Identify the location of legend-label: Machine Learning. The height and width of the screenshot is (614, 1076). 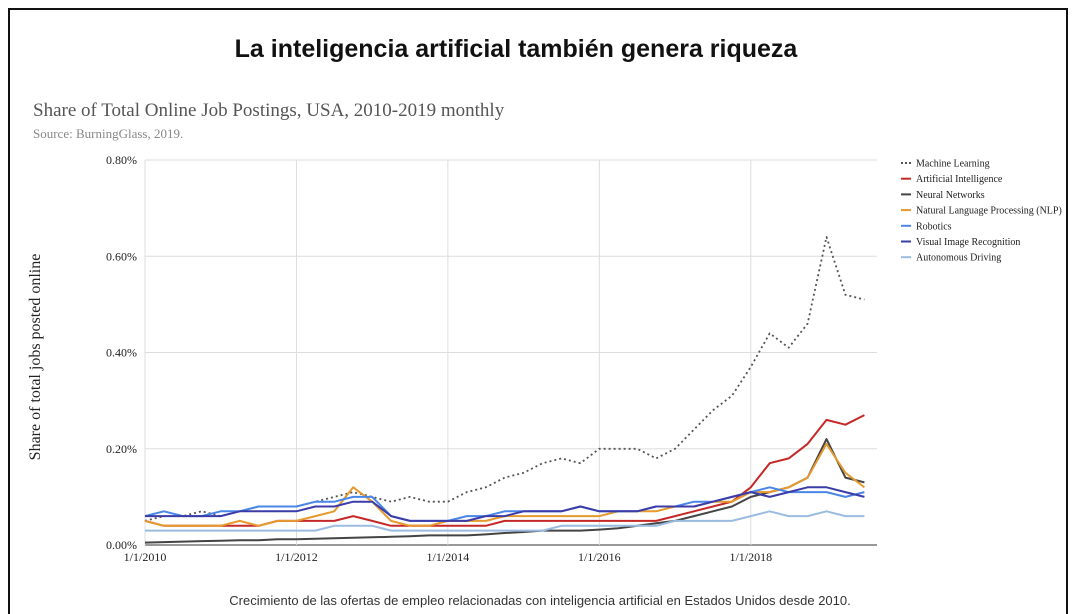
(953, 164).